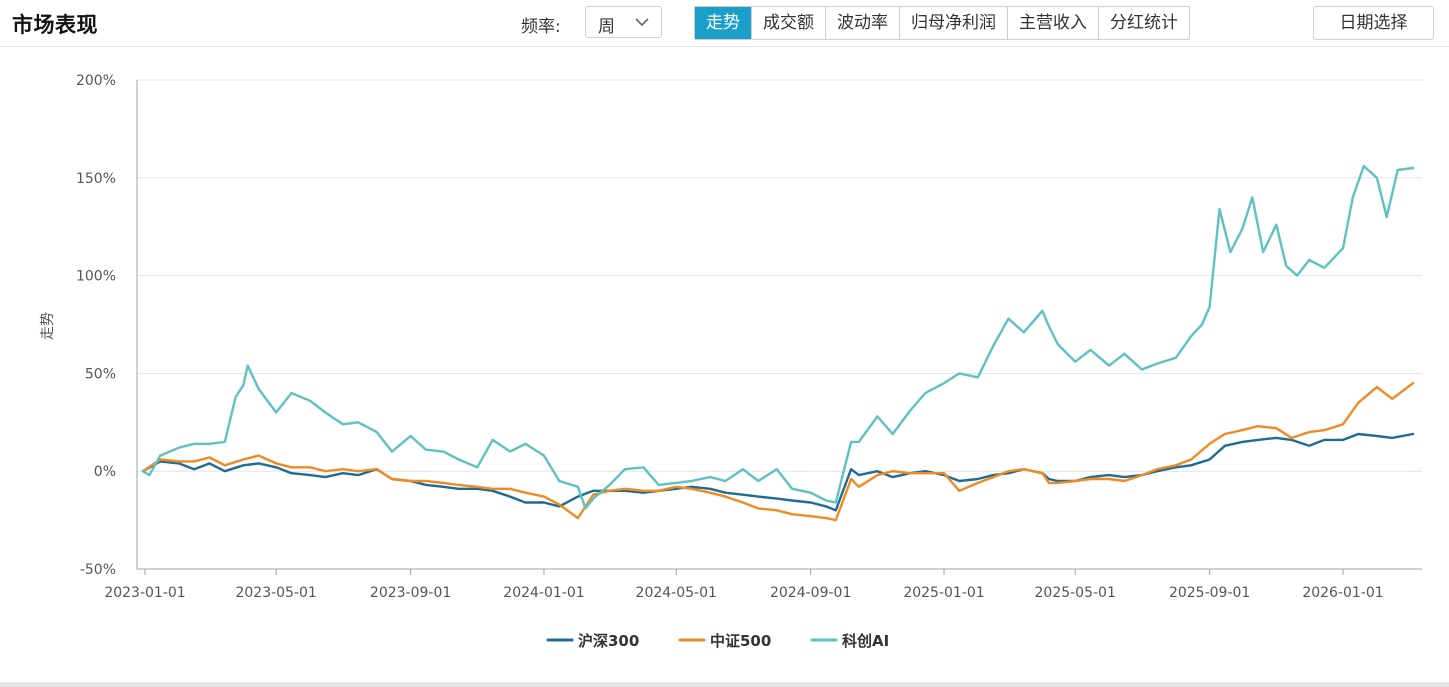 Image resolution: width=1449 pixels, height=687 pixels. Describe the element at coordinates (48, 326) in the screenshot. I see `y-axis-title: 走势` at that location.